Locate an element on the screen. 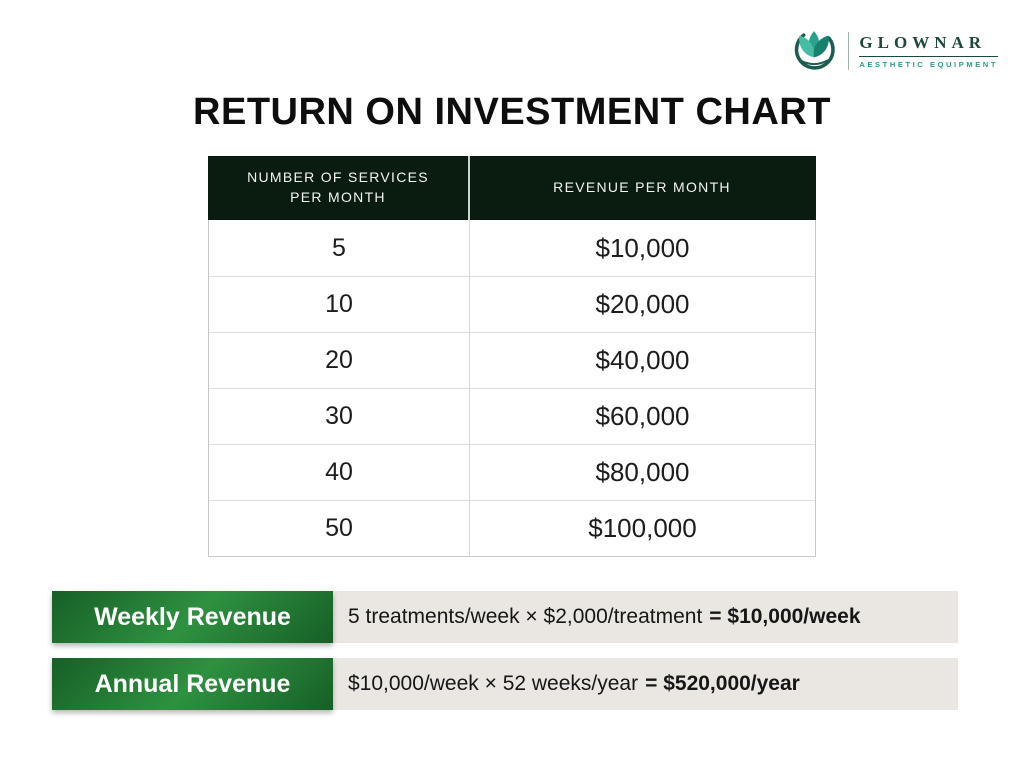 The width and height of the screenshot is (1024, 768). cell-revenue: $80,000 is located at coordinates (642, 472).